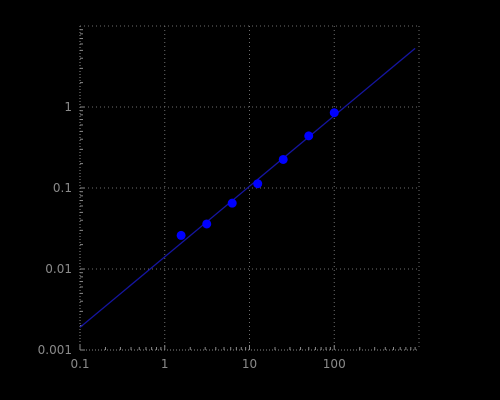 The image size is (500, 400). I want to click on y-tick-label: 1, so click(68, 107).